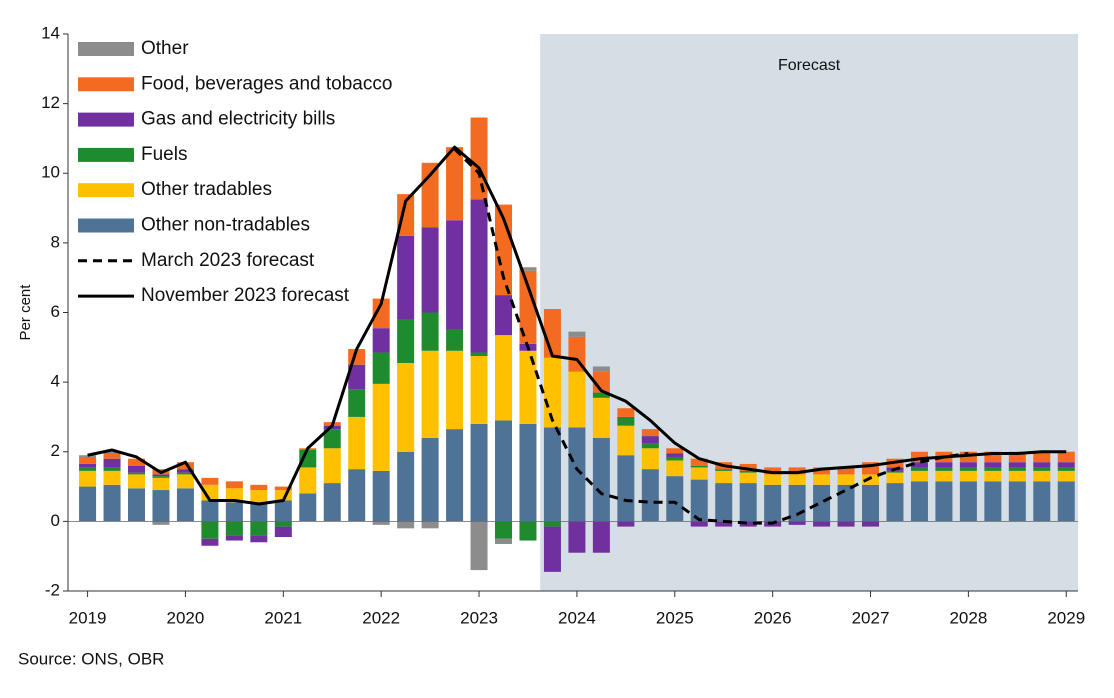  I want to click on y-axis-label: Per cent, so click(25, 312).